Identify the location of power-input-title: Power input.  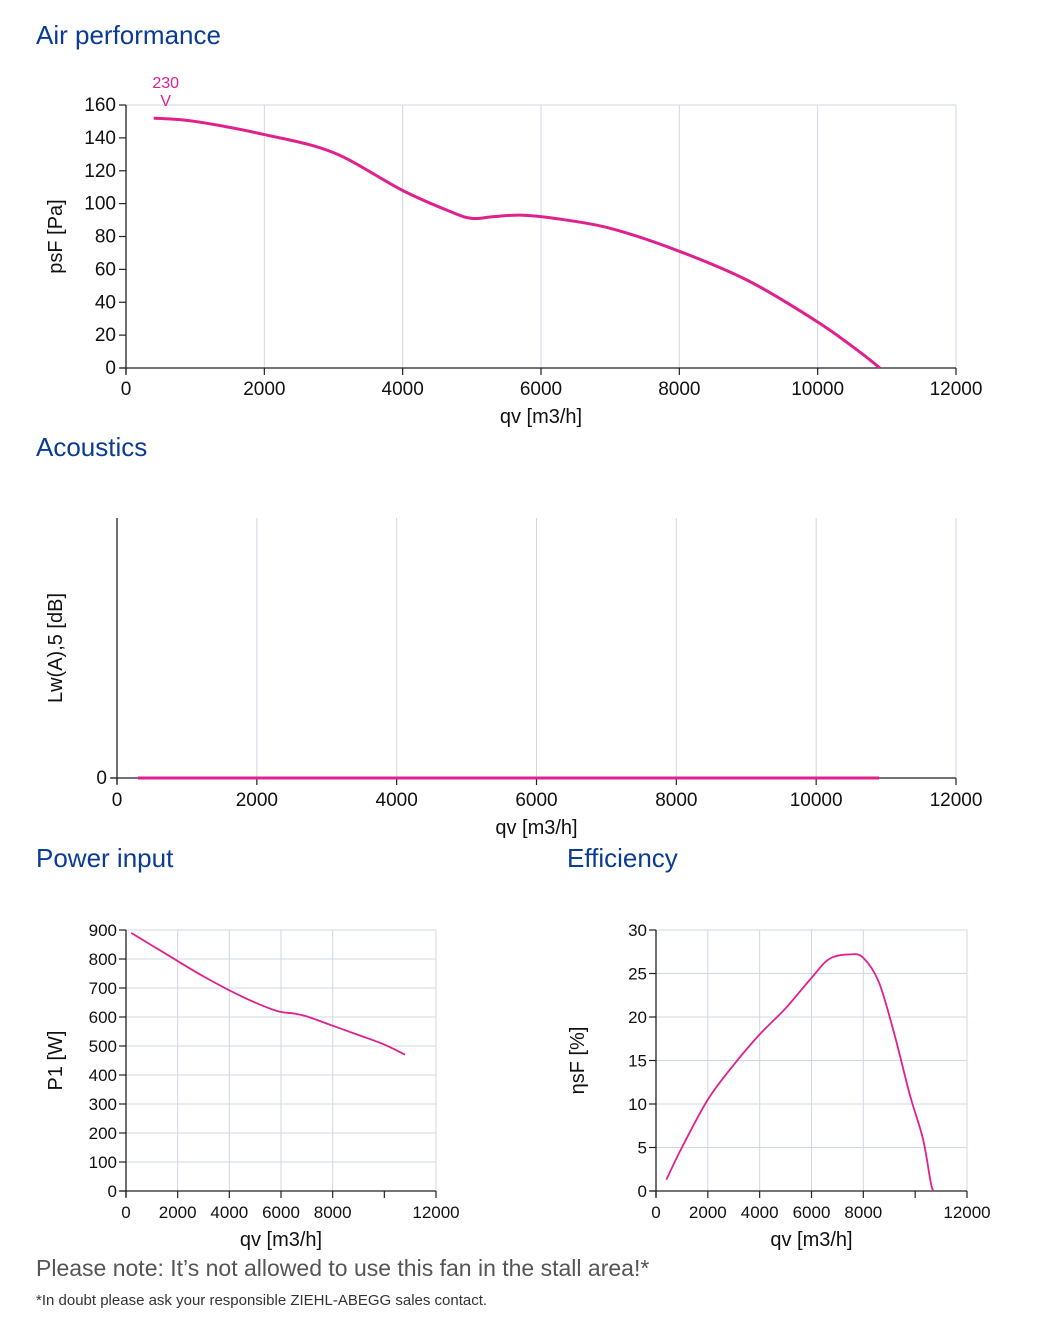
(105, 858).